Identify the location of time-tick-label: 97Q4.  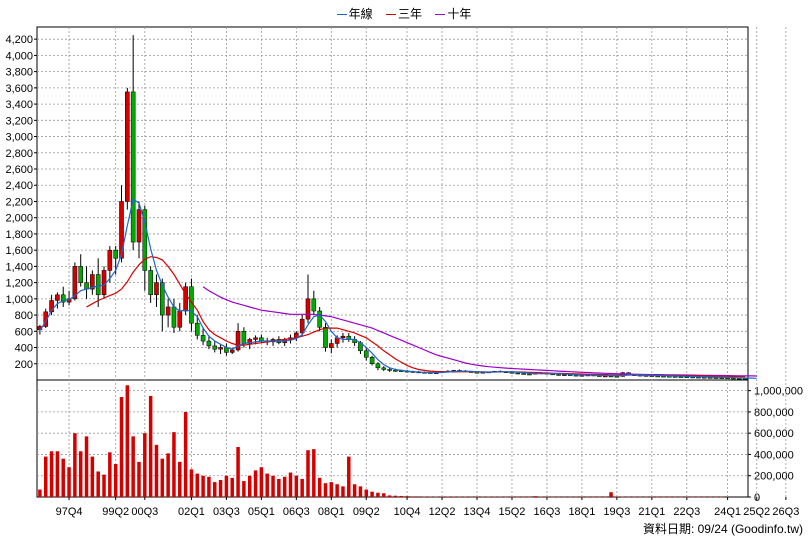
(69, 512).